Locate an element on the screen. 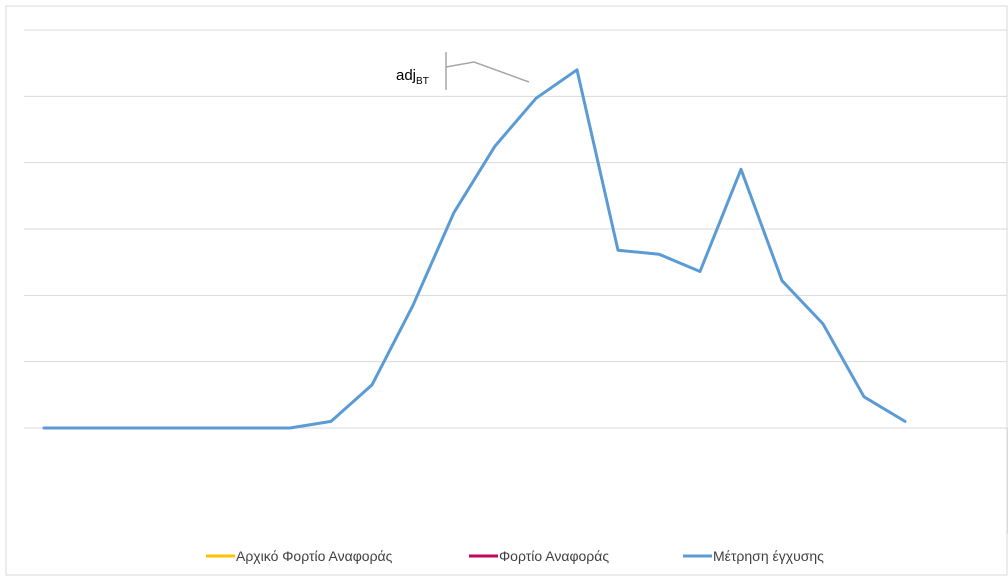 This screenshot has width=1008, height=576. legend-label: Μέτρηση έγχυσης is located at coordinates (768, 556).